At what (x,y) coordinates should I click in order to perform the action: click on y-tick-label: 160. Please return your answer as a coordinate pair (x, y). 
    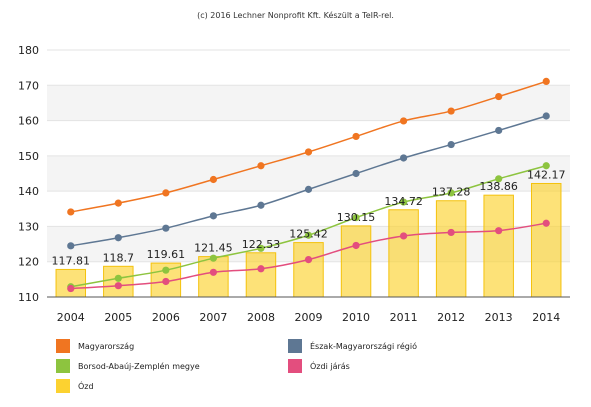
    Looking at the image, I should click on (28, 121).